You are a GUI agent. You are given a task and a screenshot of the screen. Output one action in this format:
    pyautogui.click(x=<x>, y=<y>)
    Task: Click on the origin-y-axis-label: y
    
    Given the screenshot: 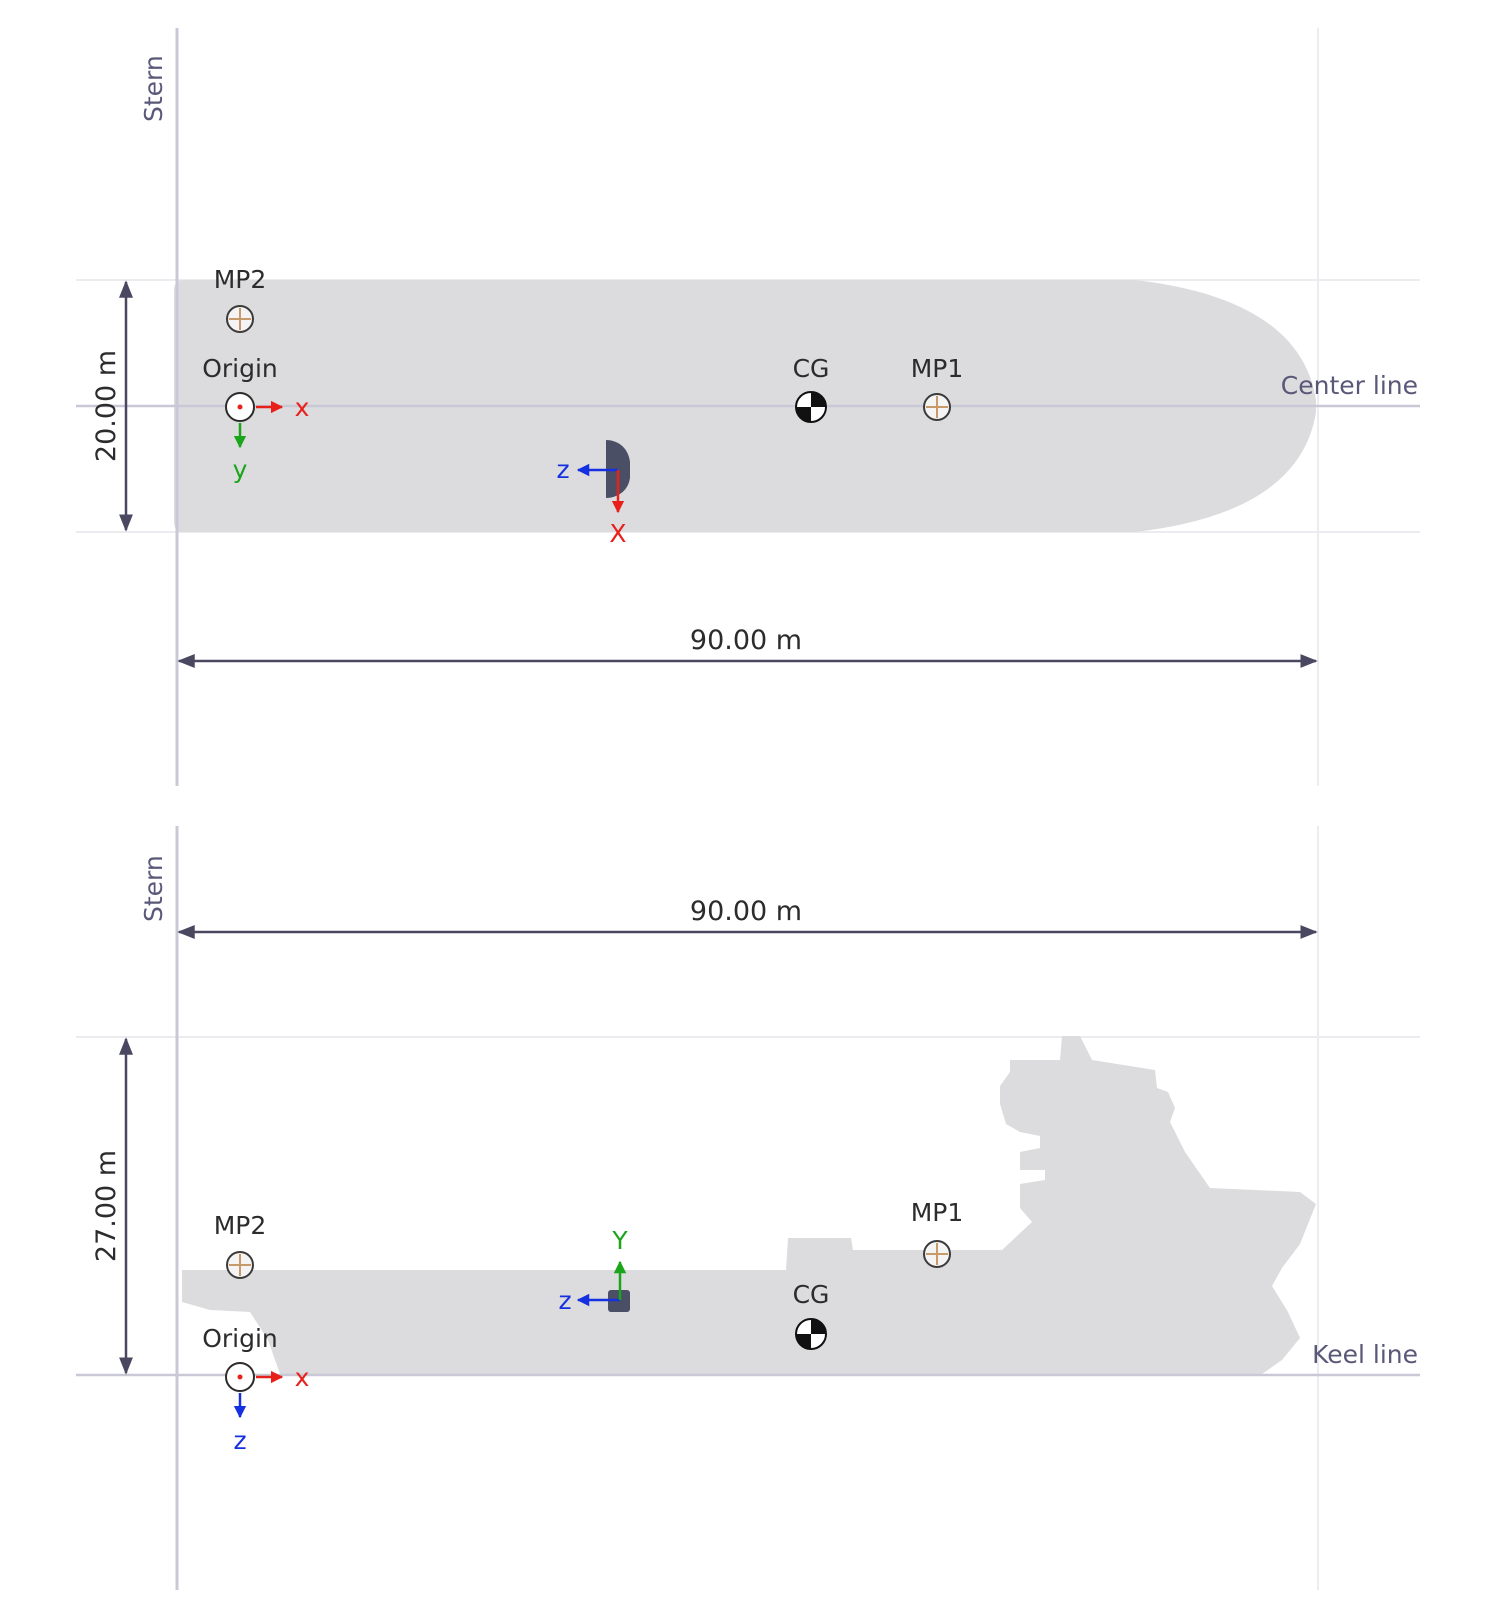 What is the action you would take?
    pyautogui.click(x=240, y=469)
    